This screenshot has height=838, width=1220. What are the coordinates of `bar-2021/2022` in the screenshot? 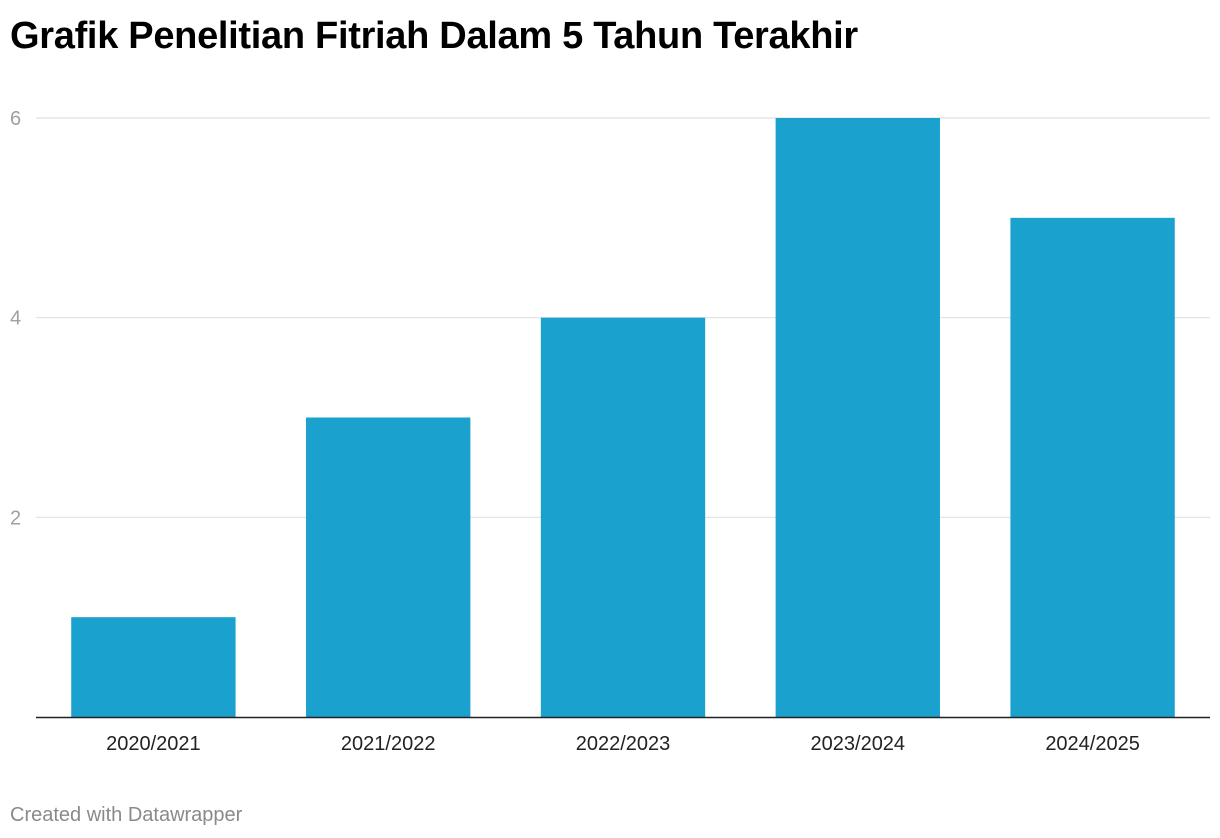 It's located at (388, 567).